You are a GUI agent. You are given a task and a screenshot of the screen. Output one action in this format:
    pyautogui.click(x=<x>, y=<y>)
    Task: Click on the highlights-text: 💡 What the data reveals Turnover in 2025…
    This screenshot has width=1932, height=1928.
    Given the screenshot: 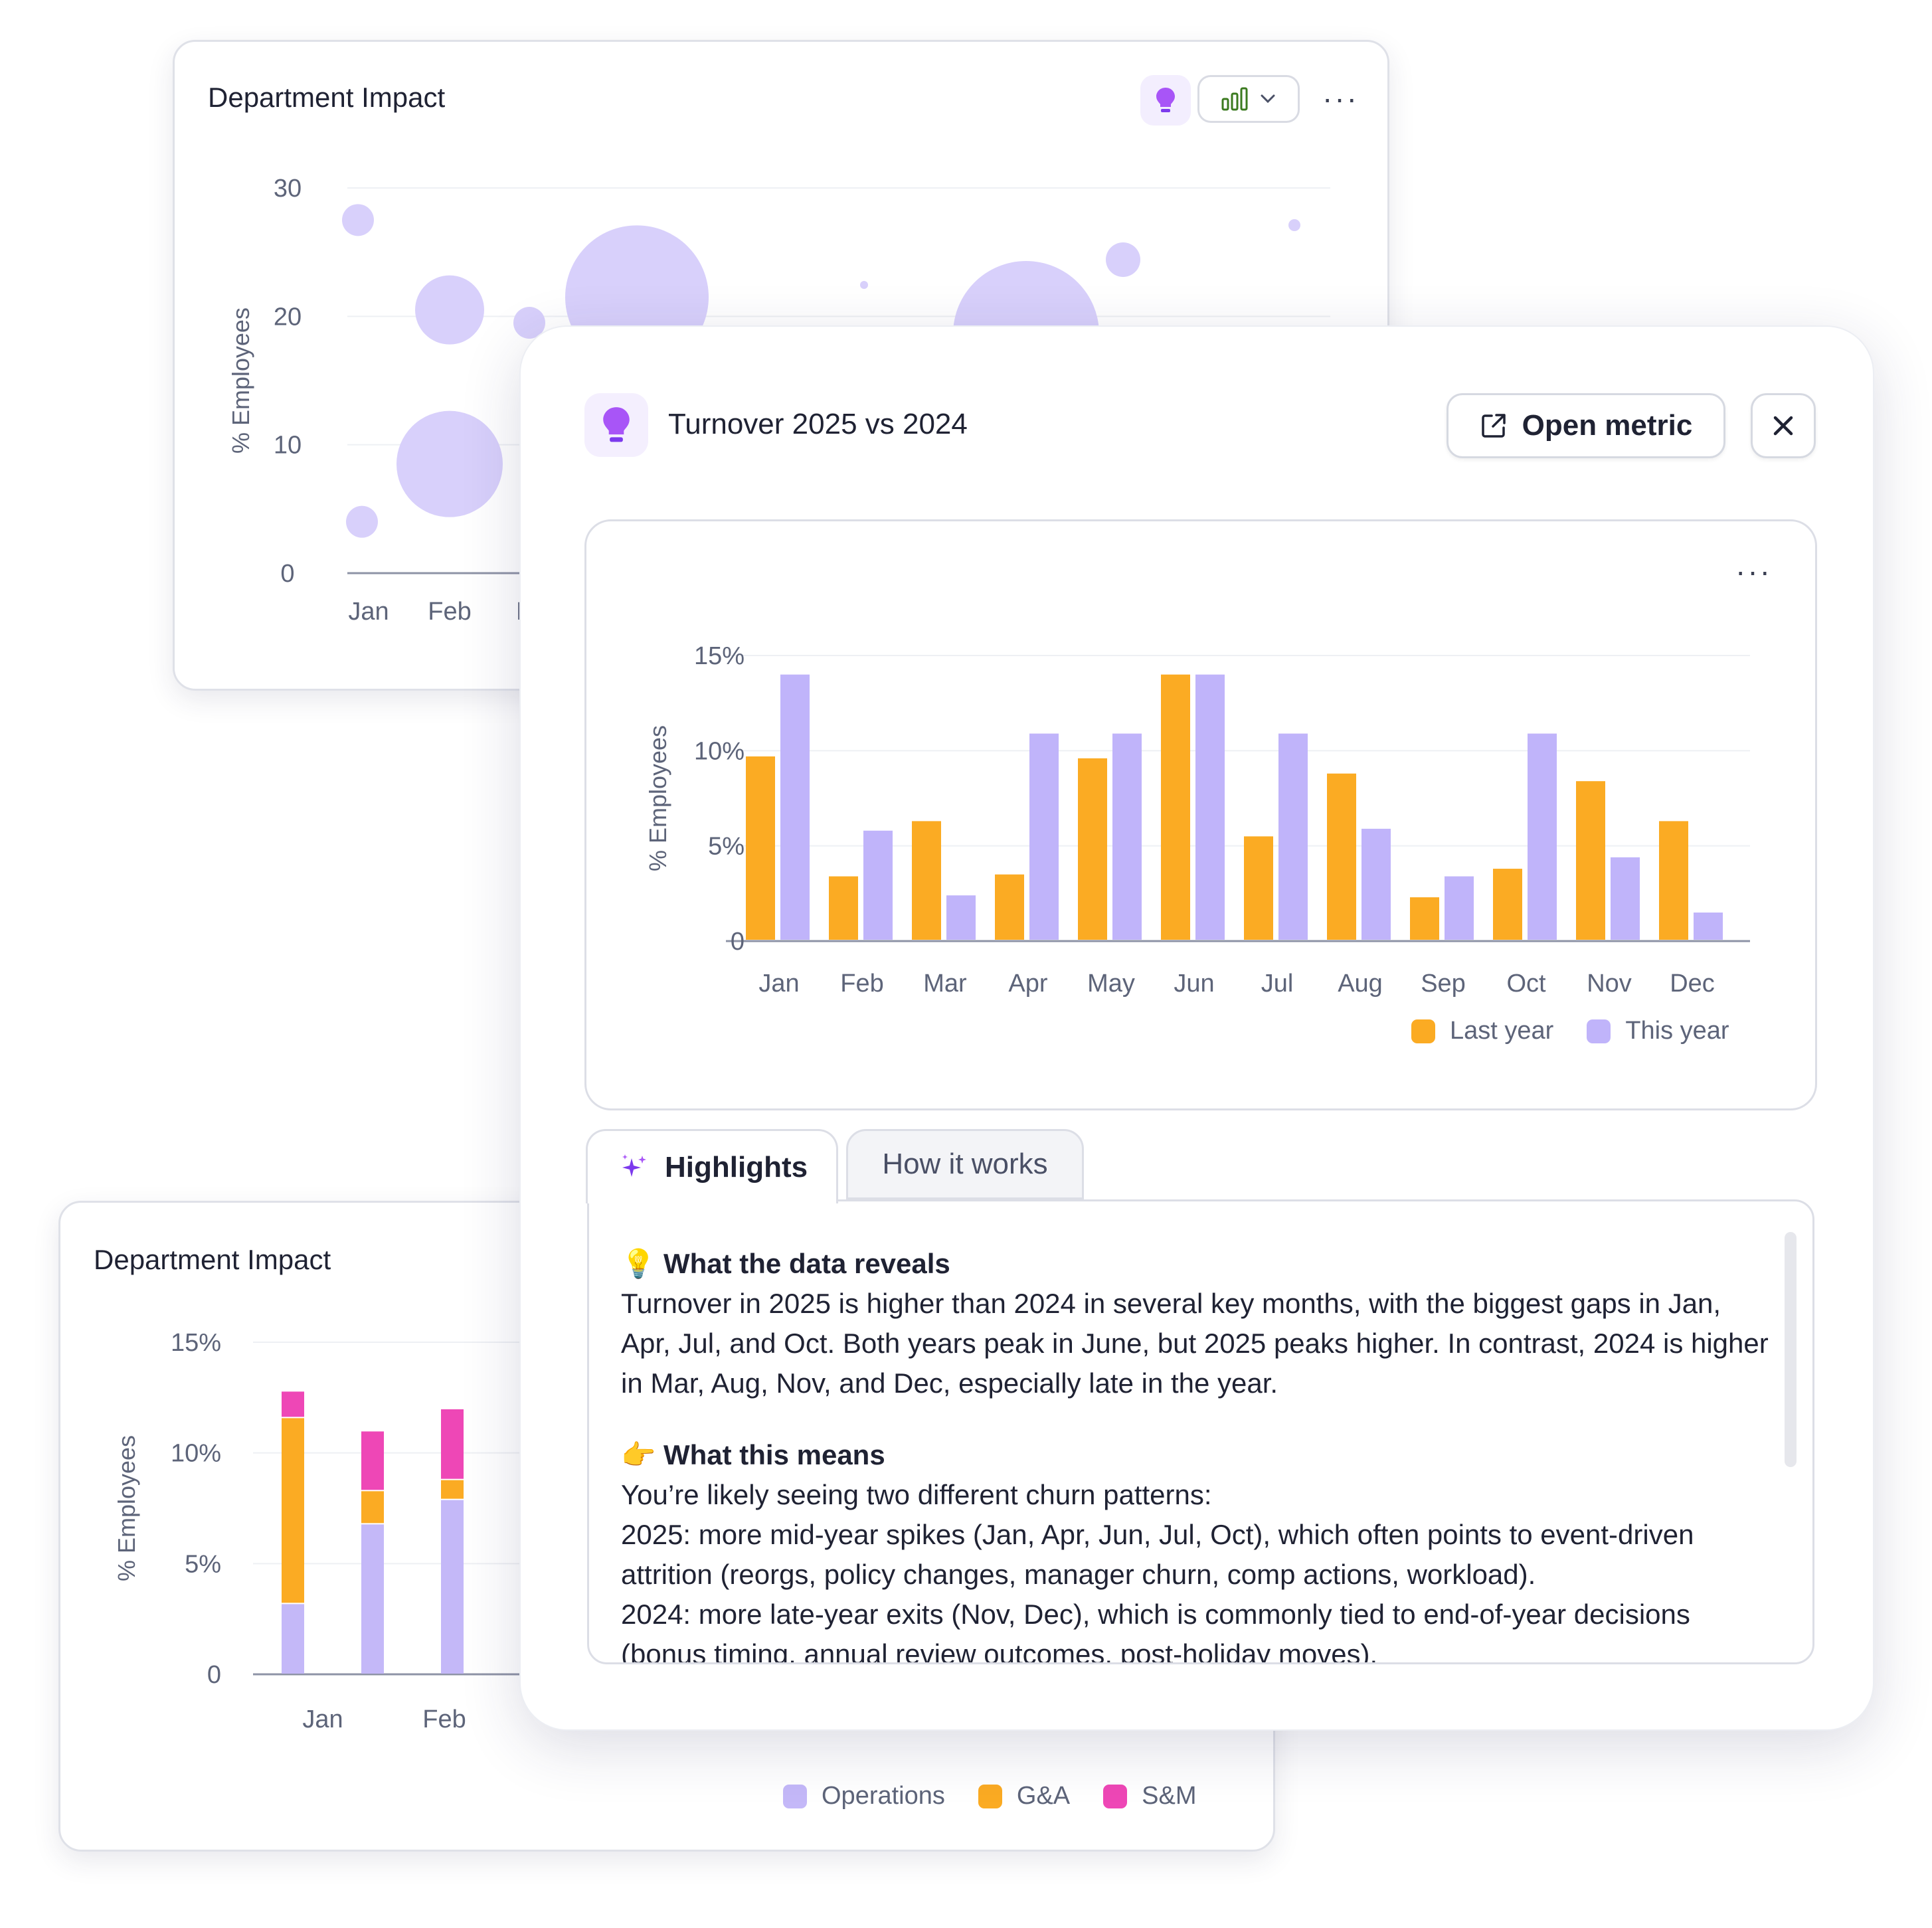 What is the action you would take?
    pyautogui.click(x=1199, y=1454)
    